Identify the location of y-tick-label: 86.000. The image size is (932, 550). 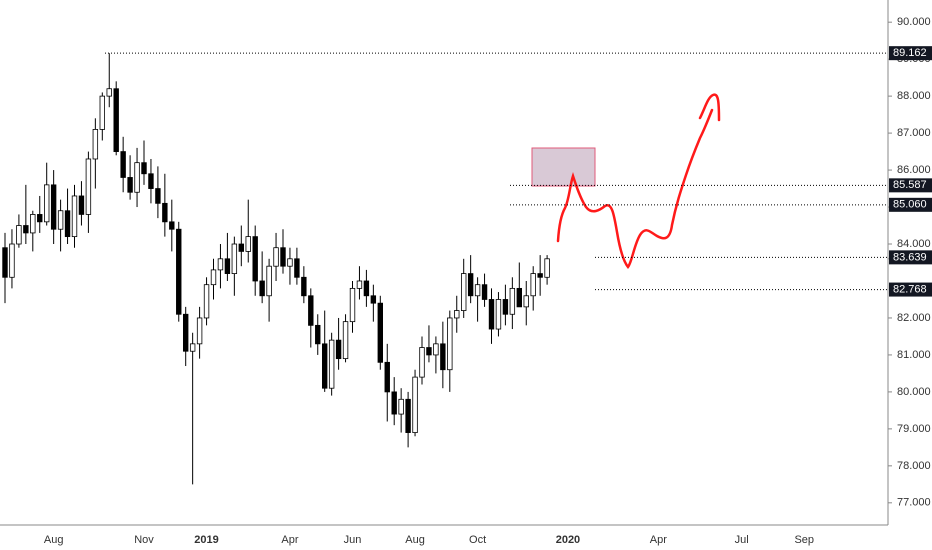
(914, 170).